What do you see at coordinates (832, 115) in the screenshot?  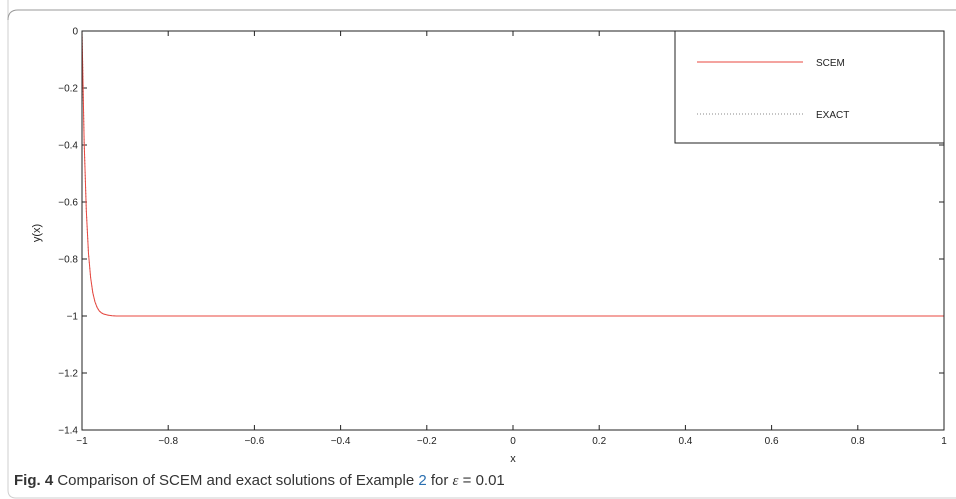 I see `legend-label-exact: EXACT` at bounding box center [832, 115].